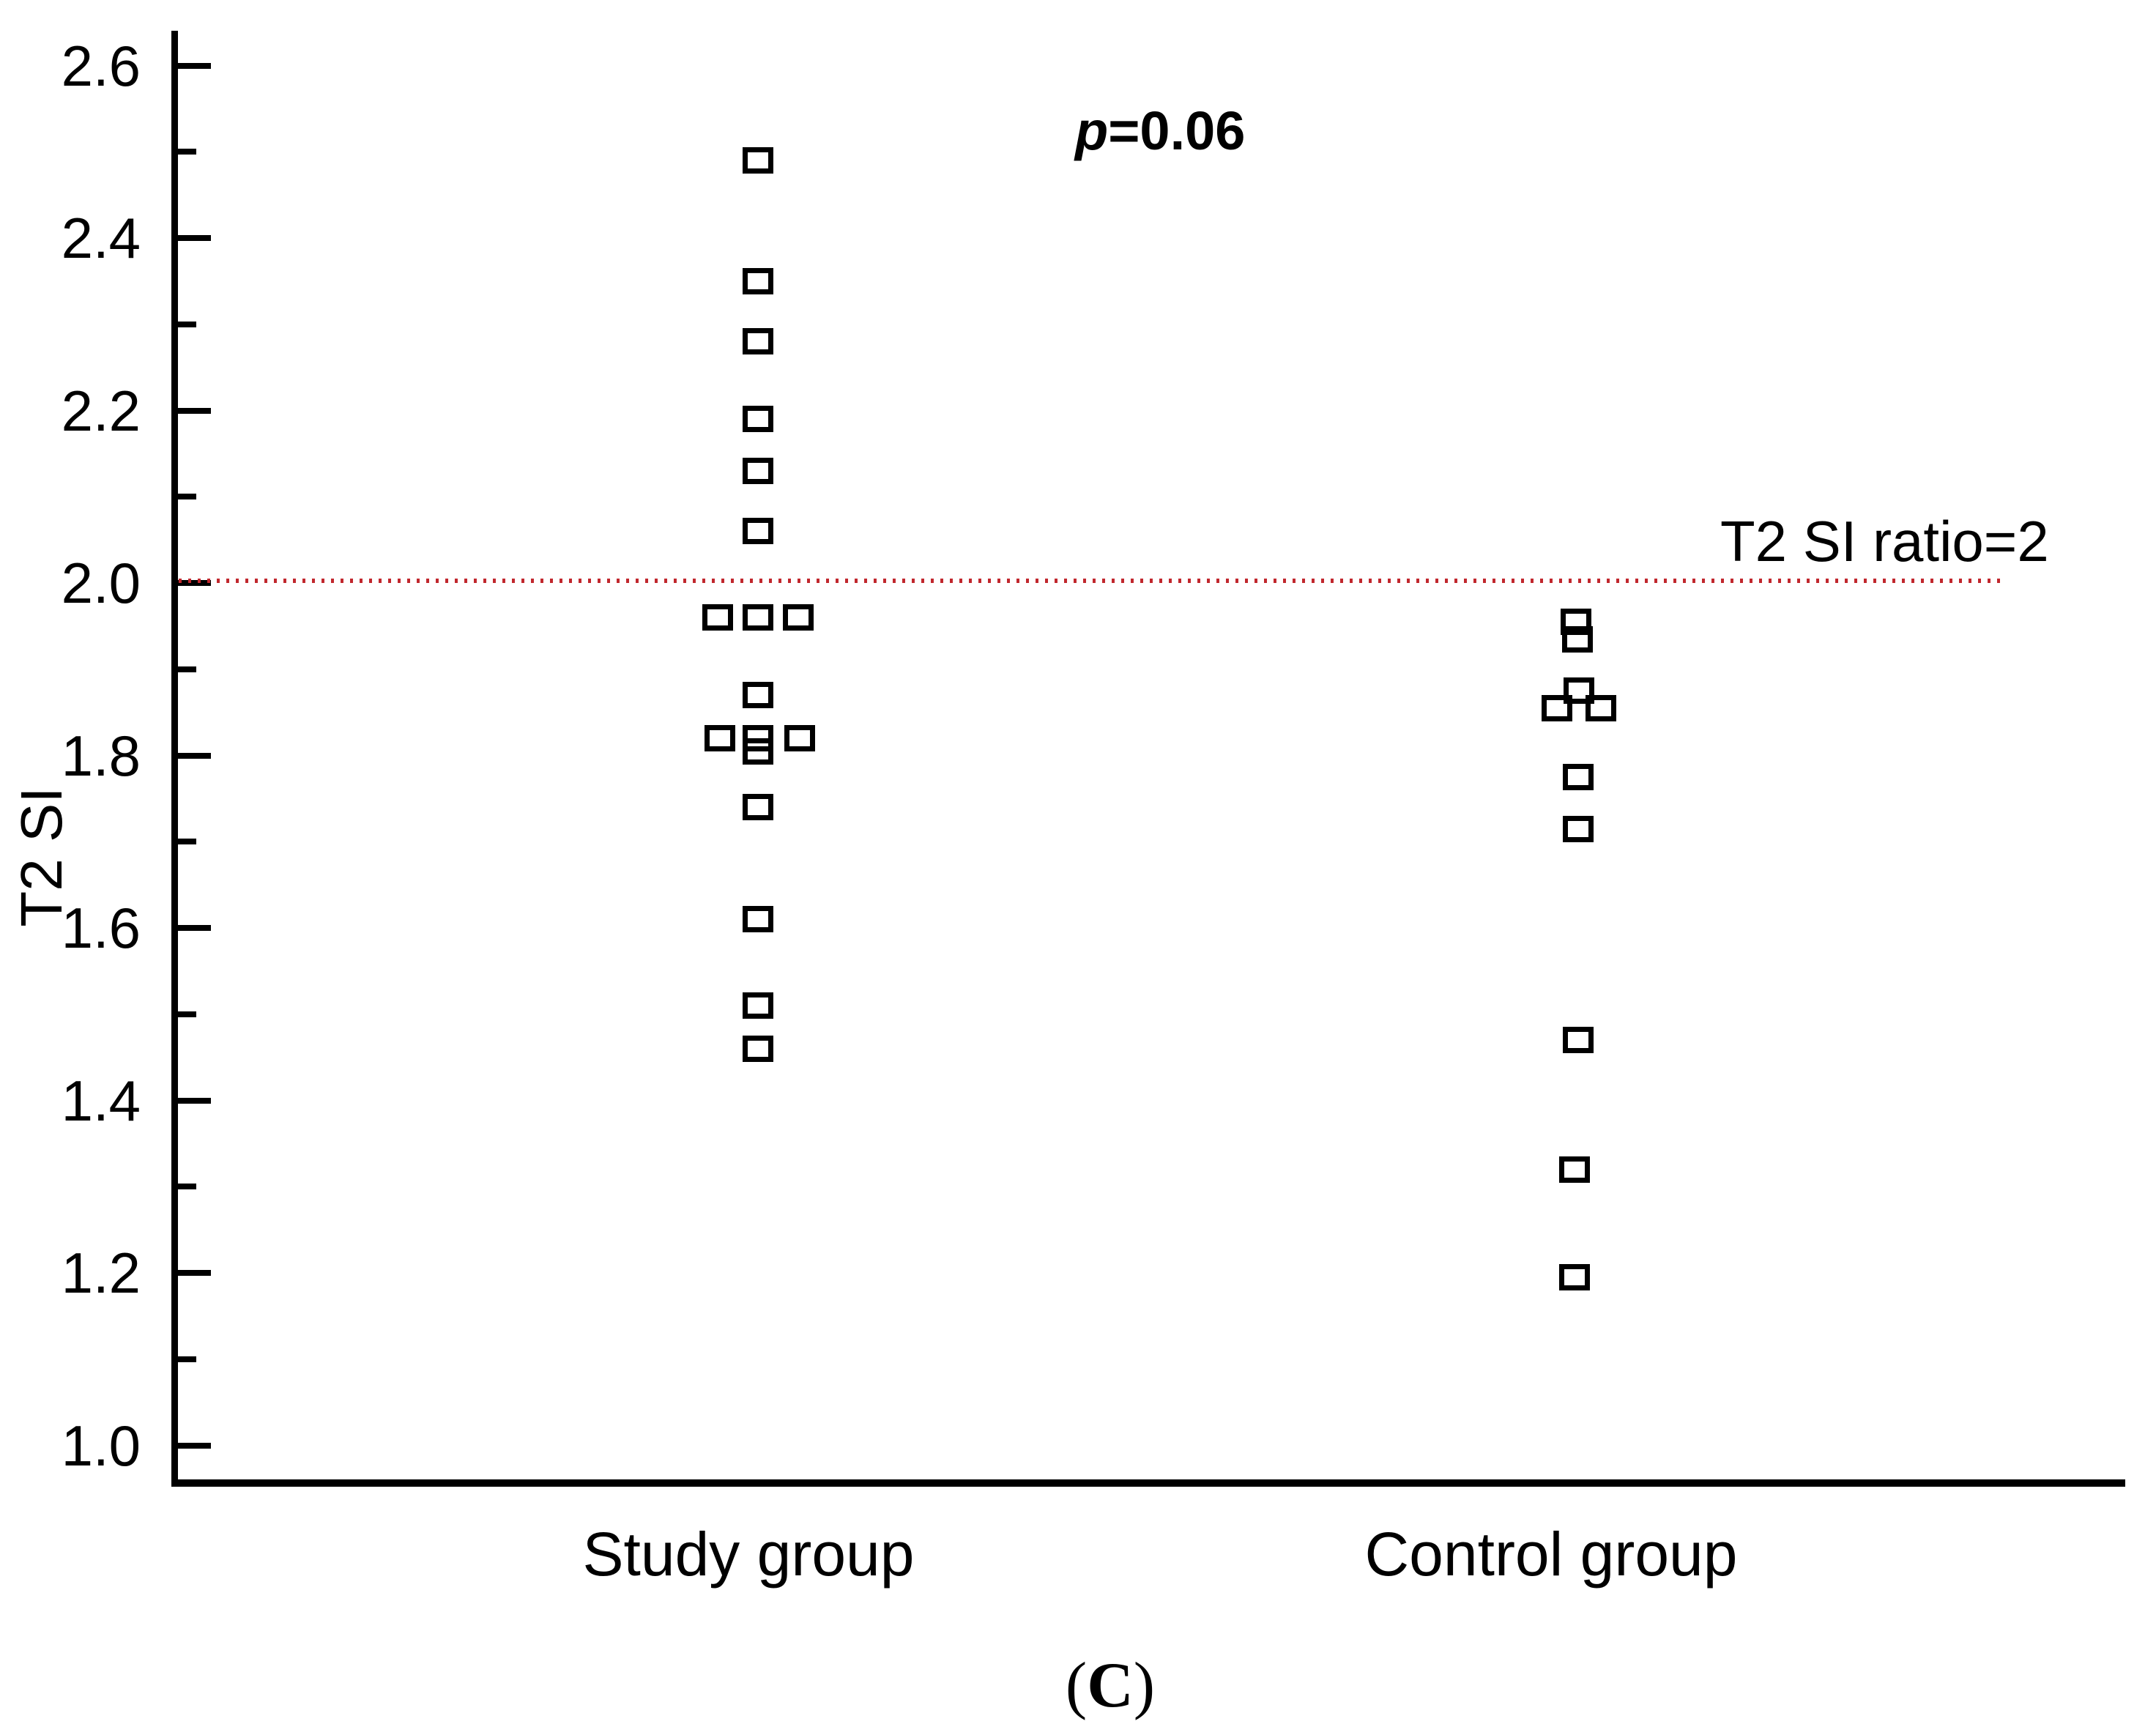 Image resolution: width=2156 pixels, height=1735 pixels. Describe the element at coordinates (193, 410) in the screenshot. I see `y-major-tick-2.2` at that location.